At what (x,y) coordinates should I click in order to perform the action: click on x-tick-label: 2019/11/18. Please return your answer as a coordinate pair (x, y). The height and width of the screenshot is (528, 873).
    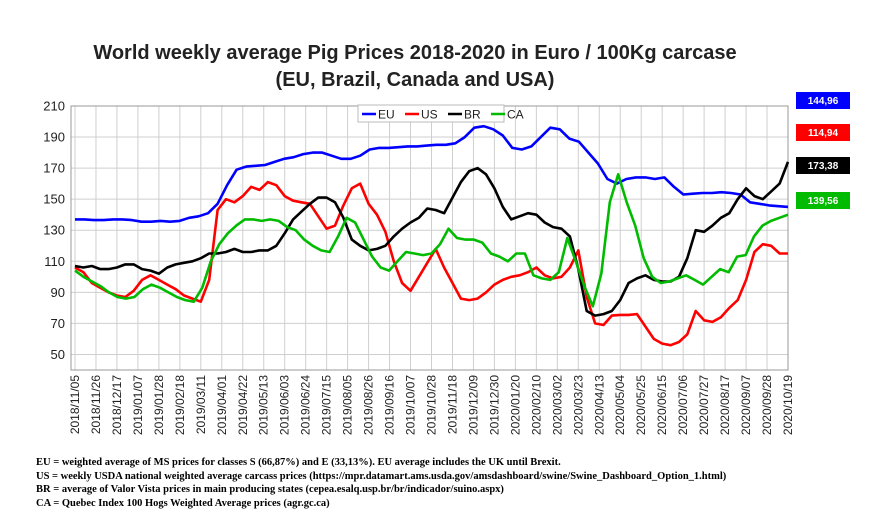
    Looking at the image, I should click on (452, 404).